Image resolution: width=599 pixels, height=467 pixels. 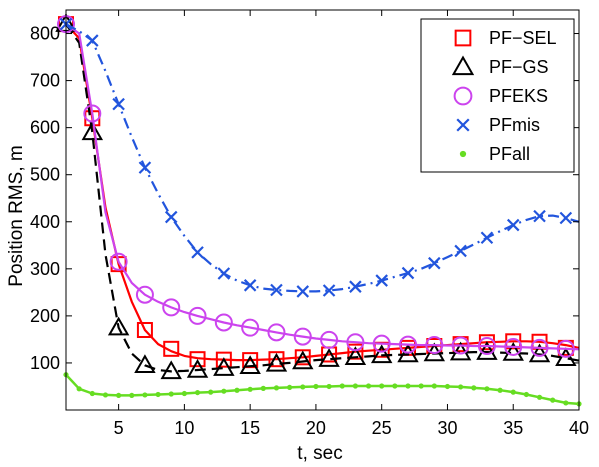 I want to click on y-tick-label-5: 600, so click(x=45, y=128).